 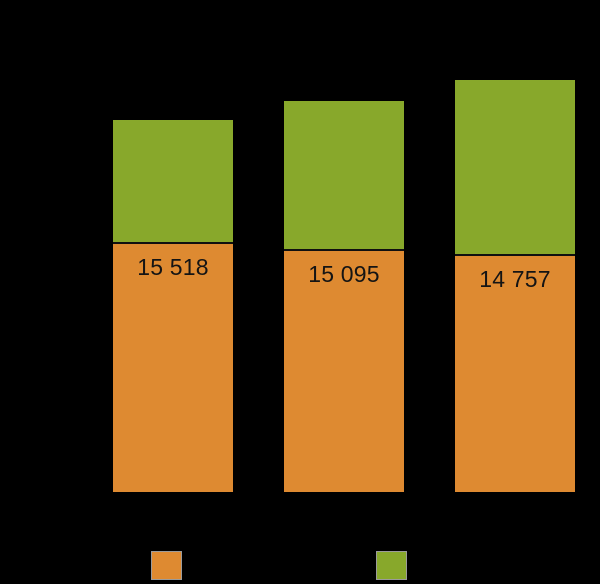 What do you see at coordinates (391, 565) in the screenshot?
I see `legend-swatch-green` at bounding box center [391, 565].